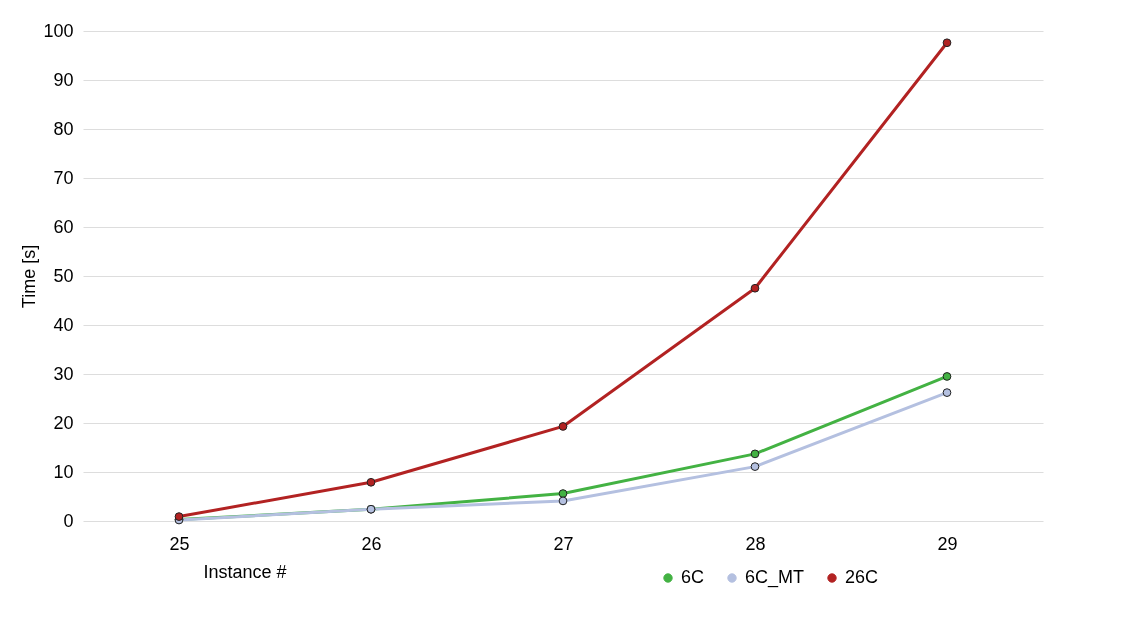 The width and height of the screenshot is (1129, 632). What do you see at coordinates (63, 373) in the screenshot?
I see `y-tick-label: 30` at bounding box center [63, 373].